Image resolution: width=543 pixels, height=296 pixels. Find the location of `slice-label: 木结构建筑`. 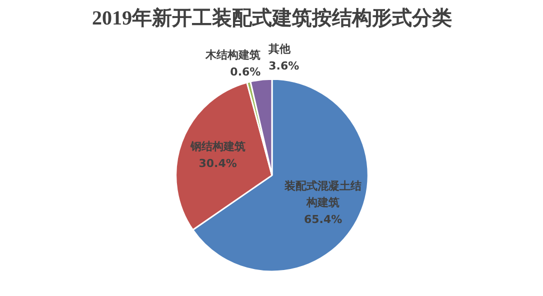

slice-label: 木结构建筑 is located at coordinates (232, 55).